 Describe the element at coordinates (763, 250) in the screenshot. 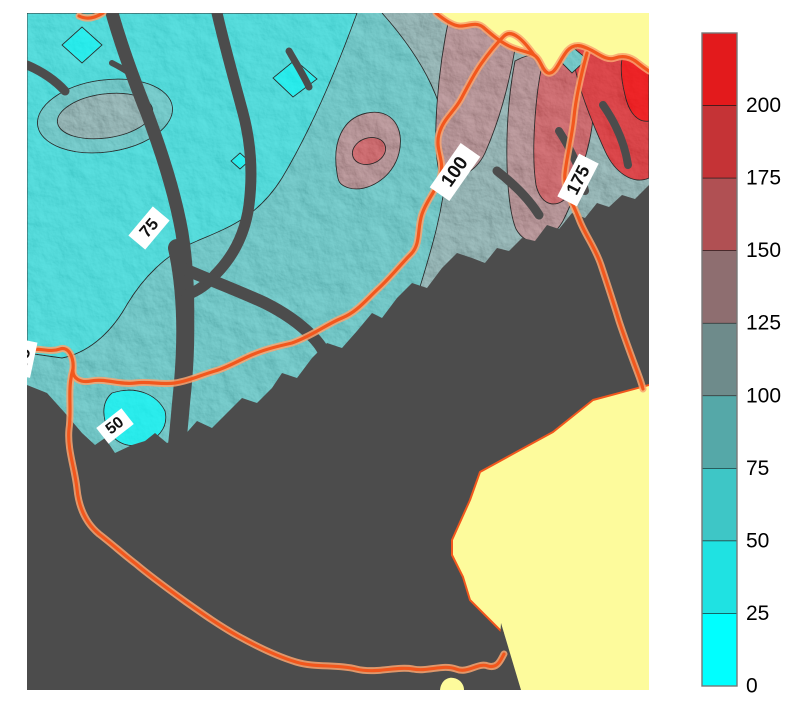

I see `colorbar-tick-150: 150` at that location.